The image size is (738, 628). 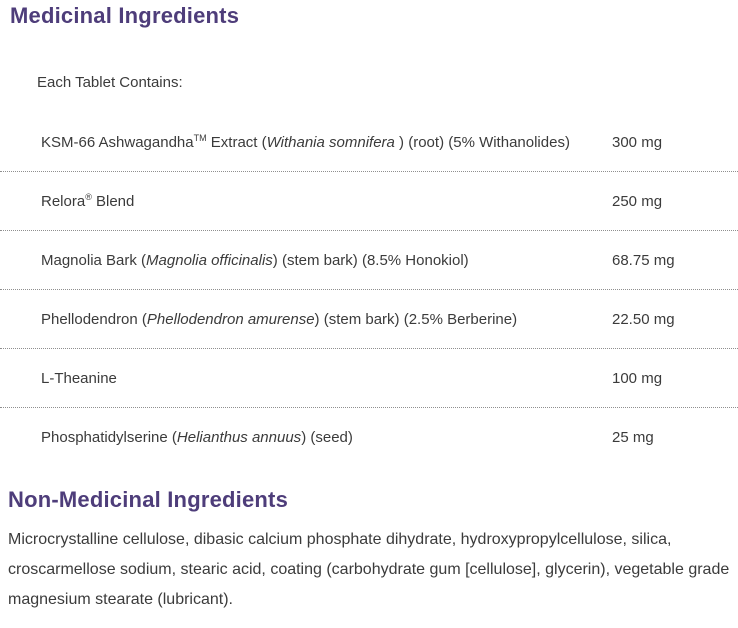 I want to click on ingredient-amount: 68.75 mg, so click(x=643, y=260).